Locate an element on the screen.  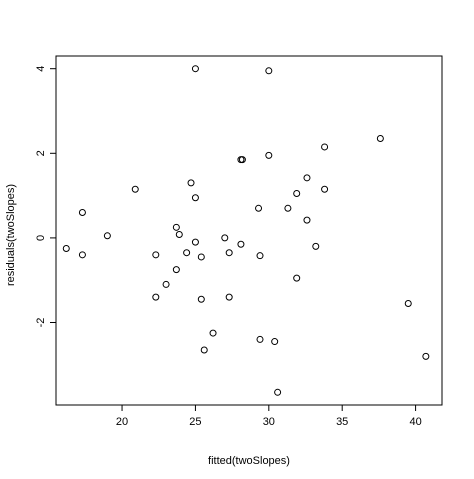
x-axis-label: fitted(twoSlopes) is located at coordinates (249, 461).